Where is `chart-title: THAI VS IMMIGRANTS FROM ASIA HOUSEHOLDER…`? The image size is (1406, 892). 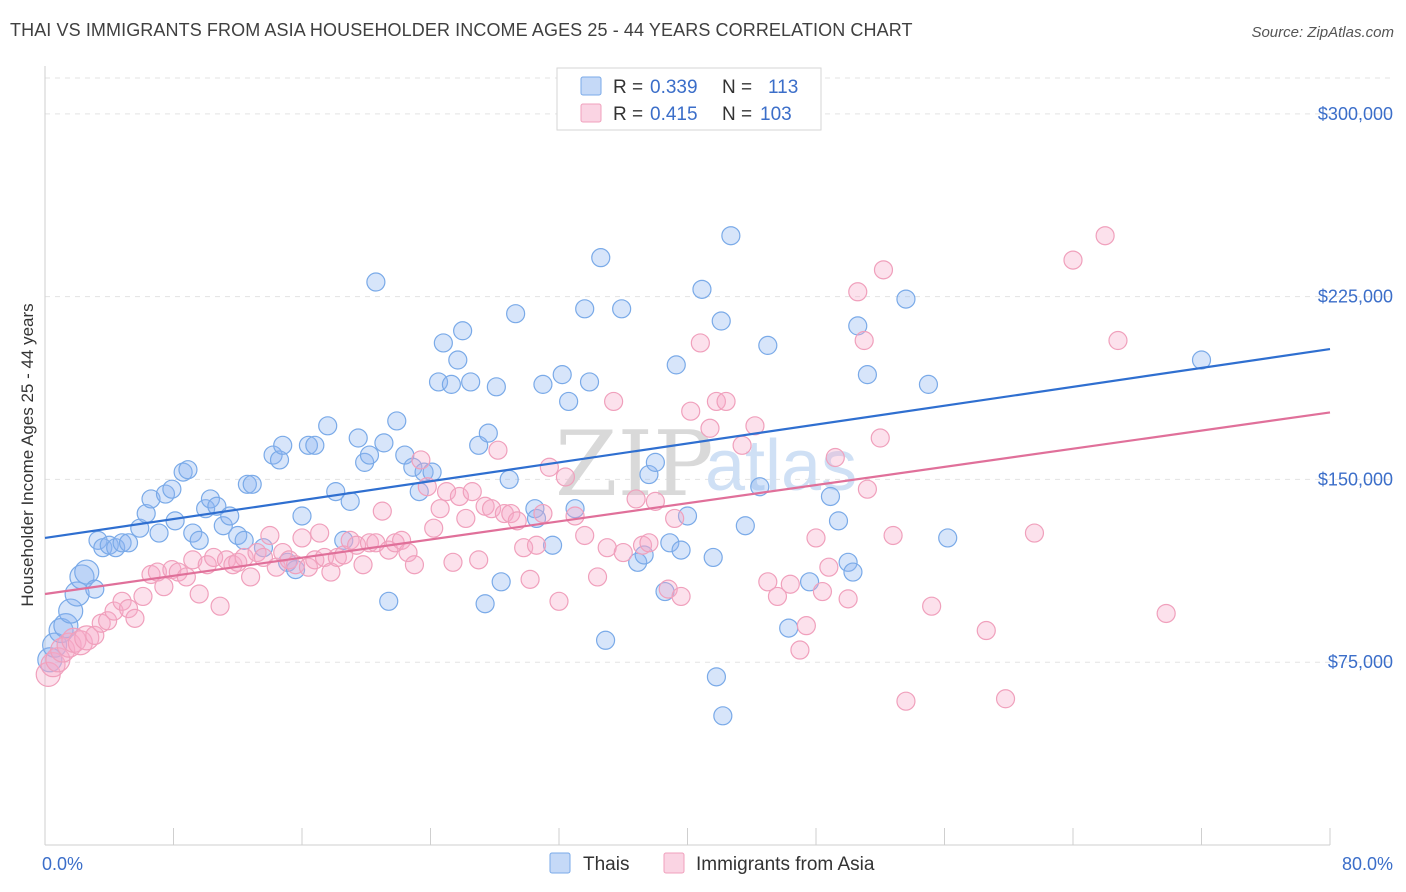
chart-title: THAI VS IMMIGRANTS FROM ASIA HOUSEHOLDER… is located at coordinates (461, 30).